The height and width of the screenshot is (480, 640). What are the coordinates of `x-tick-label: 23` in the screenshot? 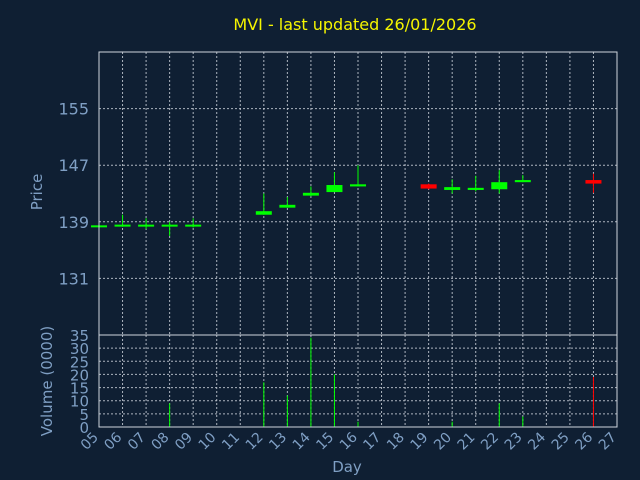 It's located at (514, 442).